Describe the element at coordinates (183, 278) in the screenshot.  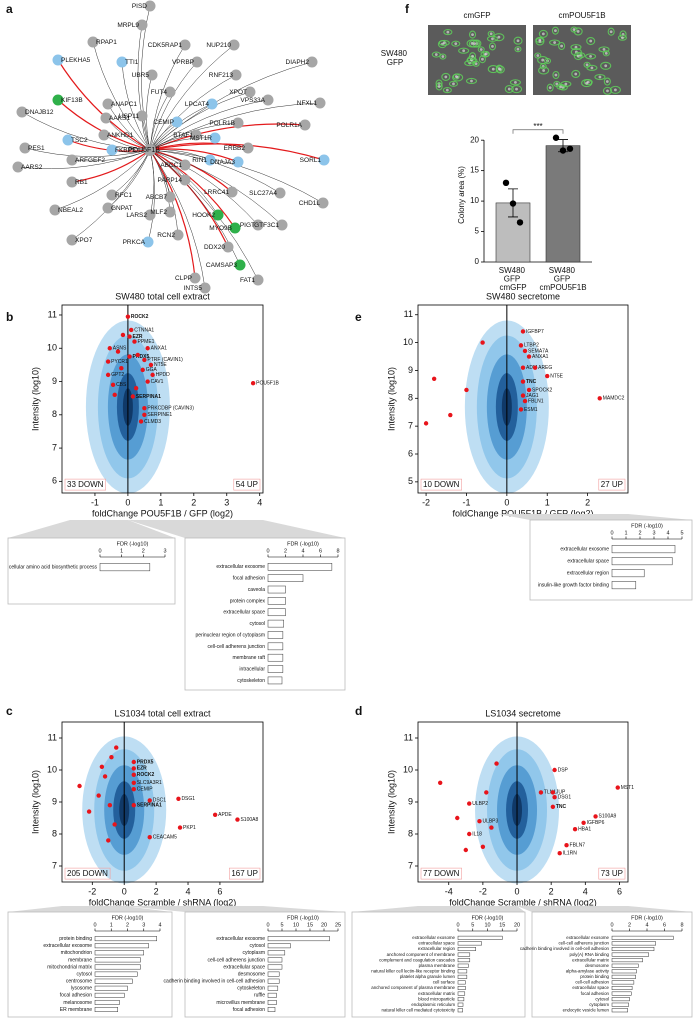
I see `node-label: CLPP` at that location.